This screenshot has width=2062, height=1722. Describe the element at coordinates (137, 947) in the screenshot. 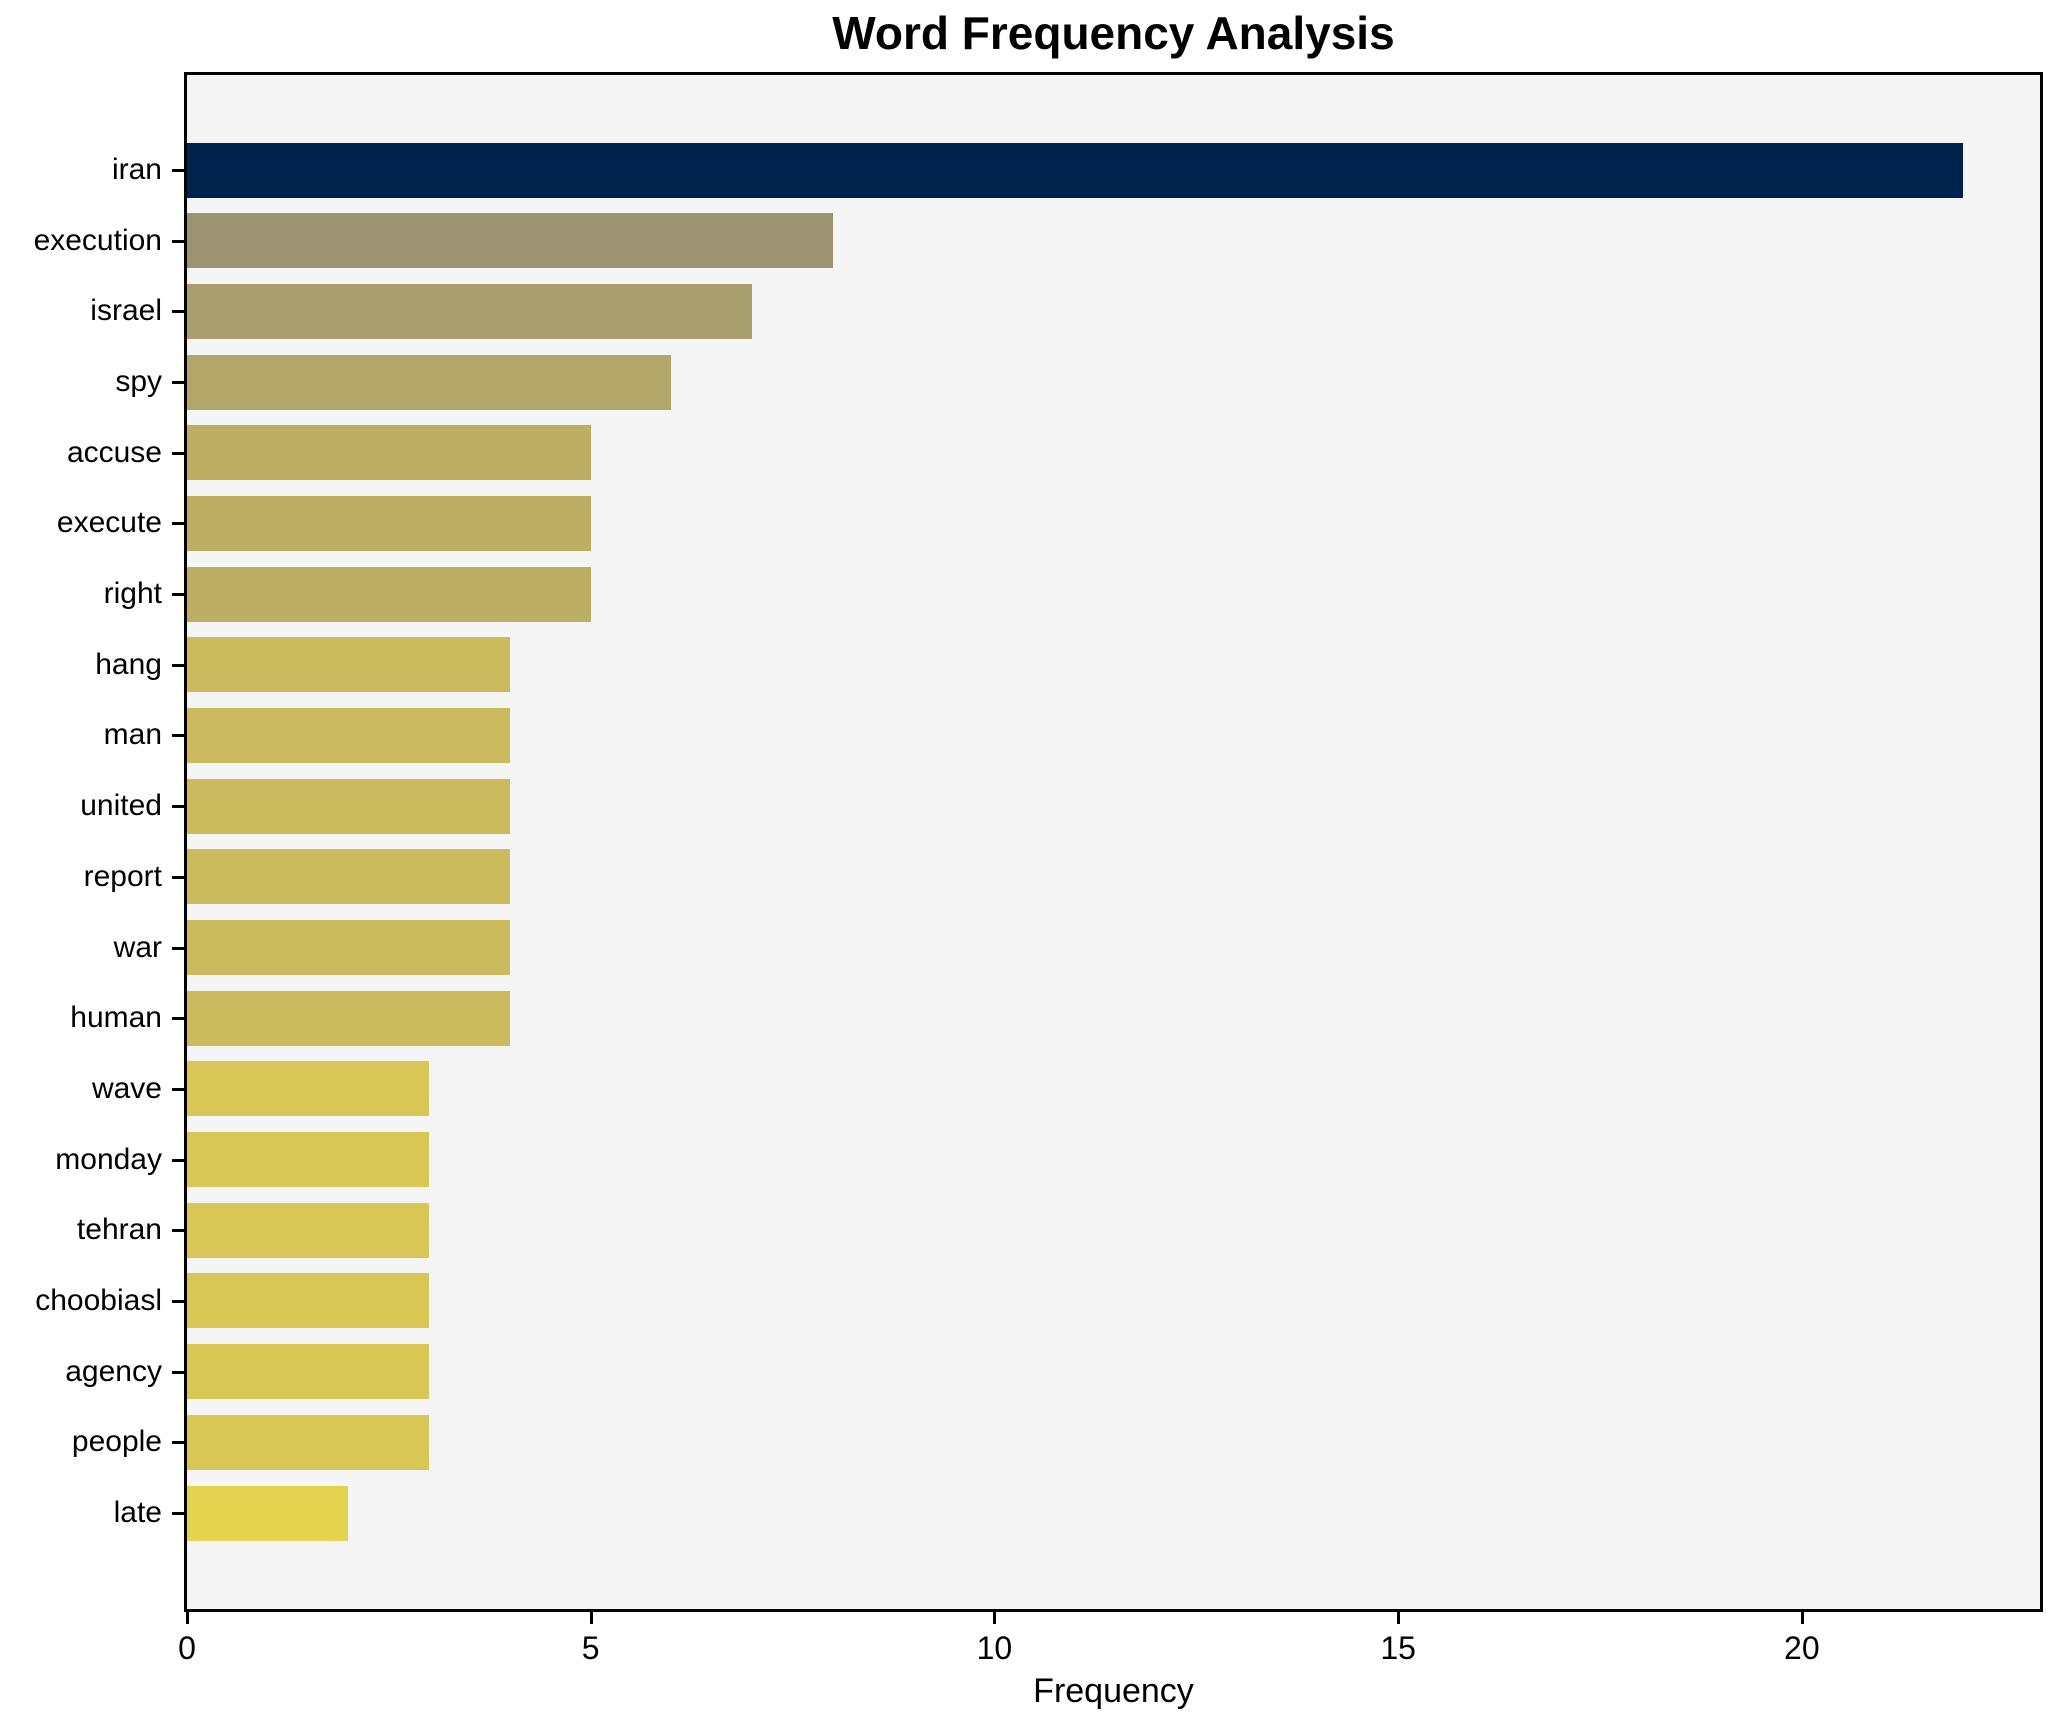

I see `y-tick-label-war: war` at that location.